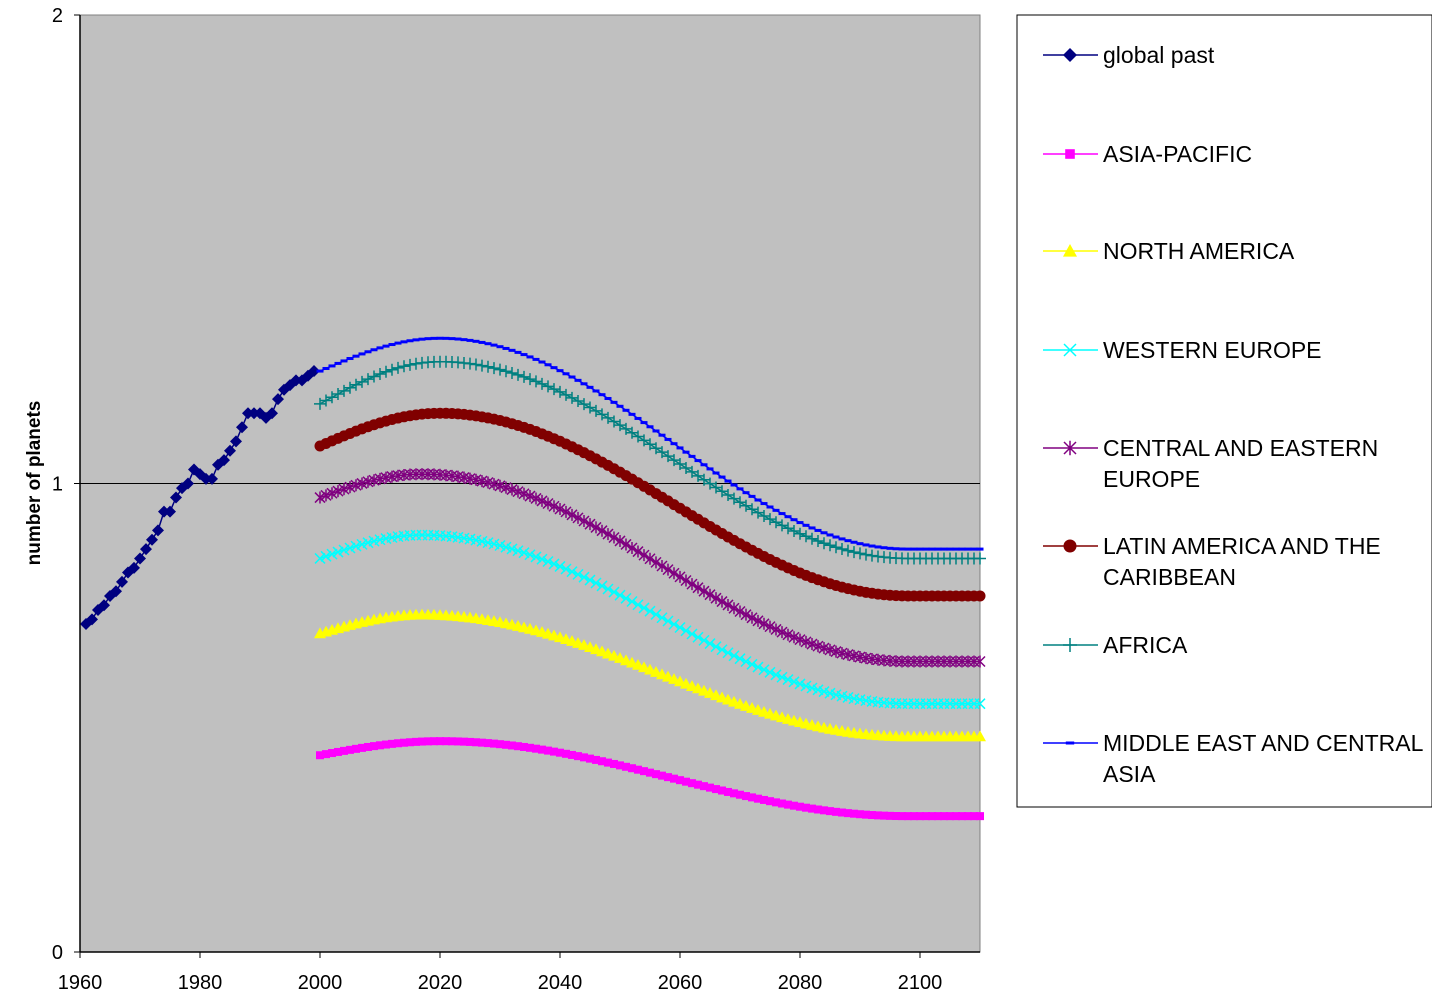 Image resolution: width=1432 pixels, height=1001 pixels. I want to click on legend-item: LATIN AMERICA AND THE CARIBBEAN, so click(1212, 561).